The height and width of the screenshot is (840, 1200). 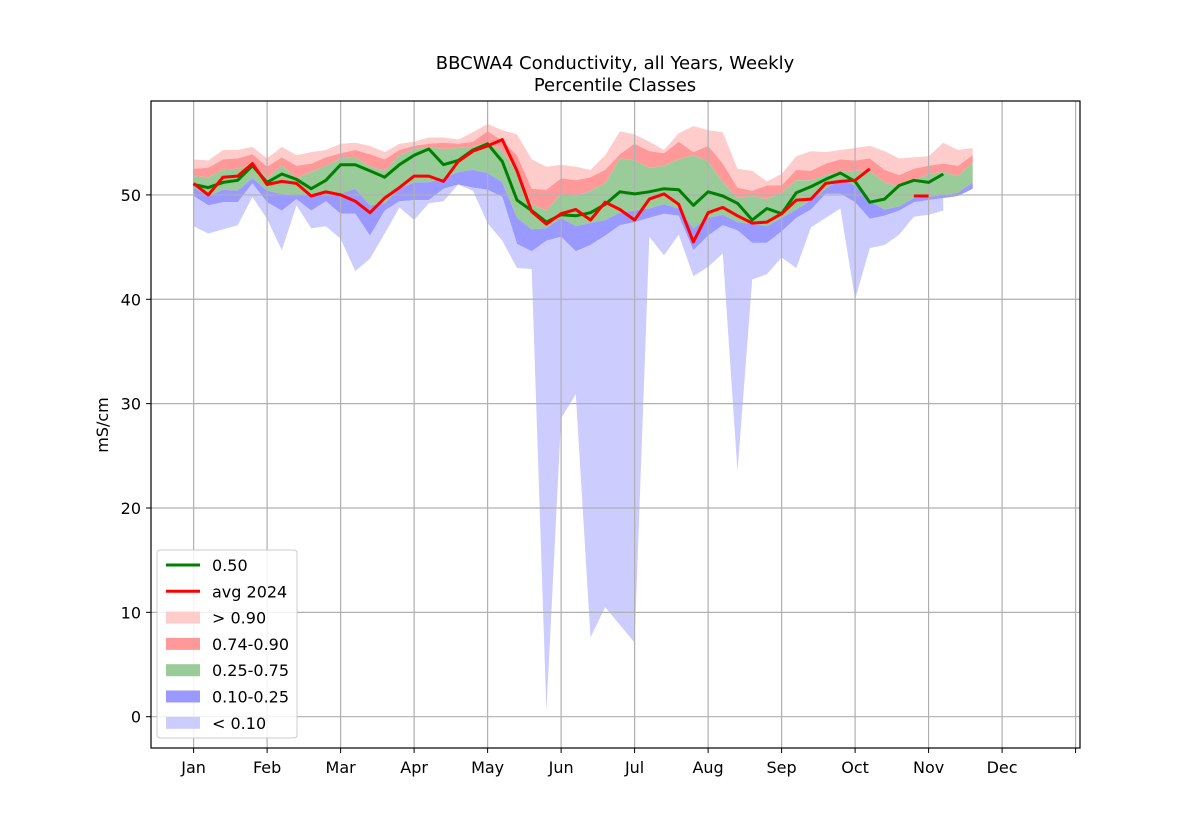 I want to click on legend-label: 0.10-0.25, so click(x=250, y=697).